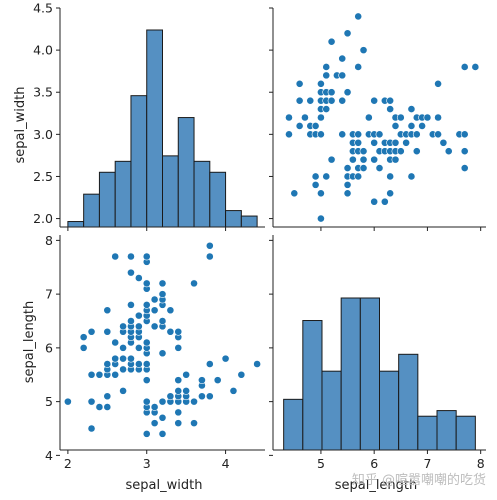 The height and width of the screenshot is (500, 497). Describe the element at coordinates (379, 374) in the screenshot. I see `histogram-sepal-length-panel` at that location.